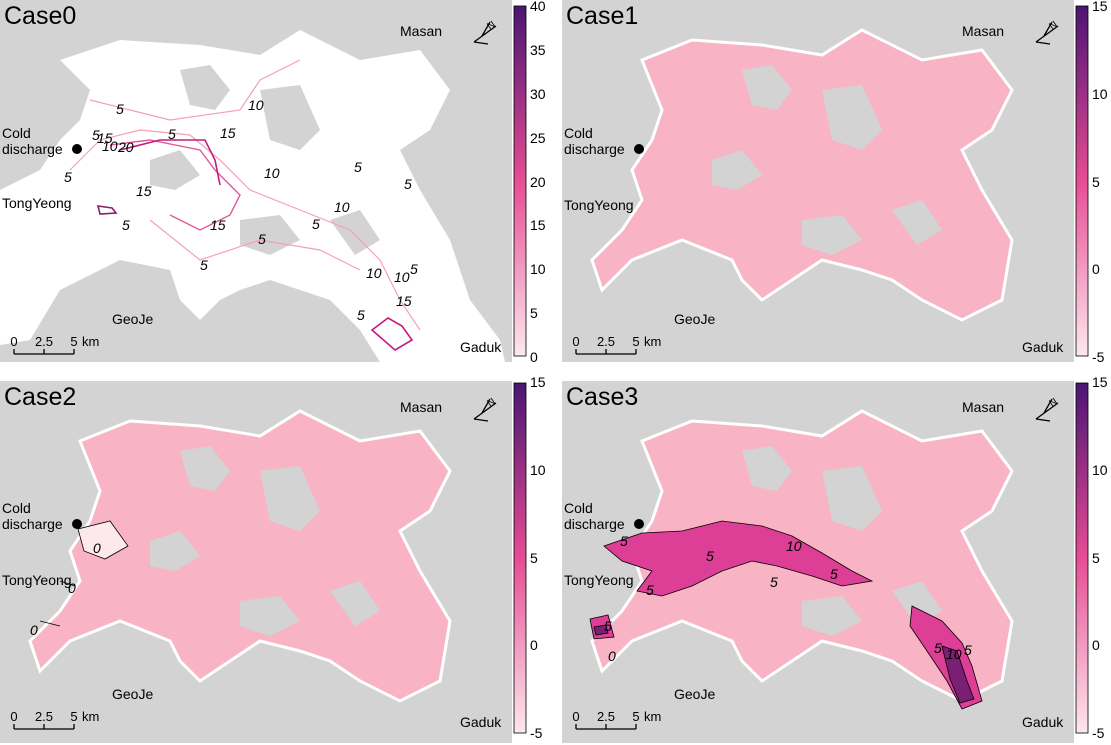 This screenshot has height=745, width=1111. I want to click on strong-patch, so click(958, 674).